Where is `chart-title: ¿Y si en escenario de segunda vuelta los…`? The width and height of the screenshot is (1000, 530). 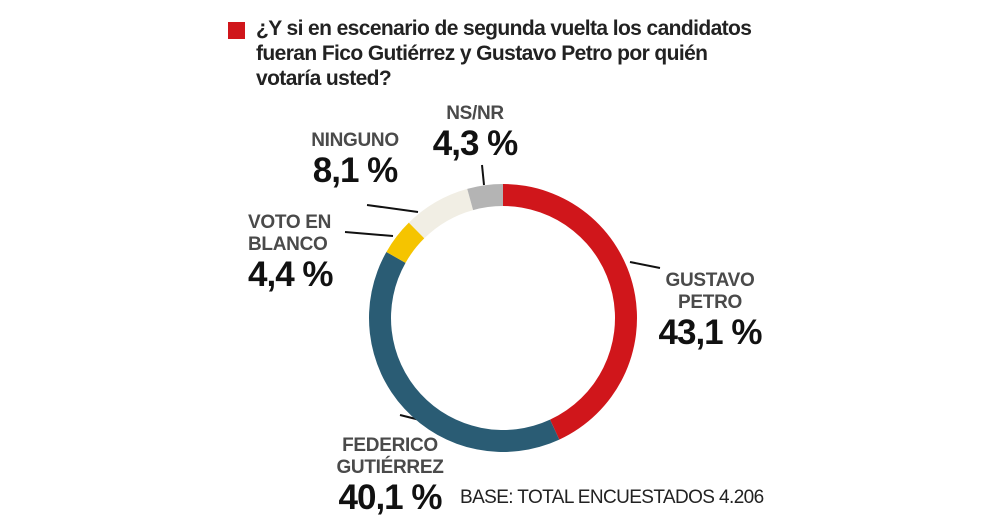 chart-title: ¿Y si en escenario de segunda vuelta los… is located at coordinates (504, 53).